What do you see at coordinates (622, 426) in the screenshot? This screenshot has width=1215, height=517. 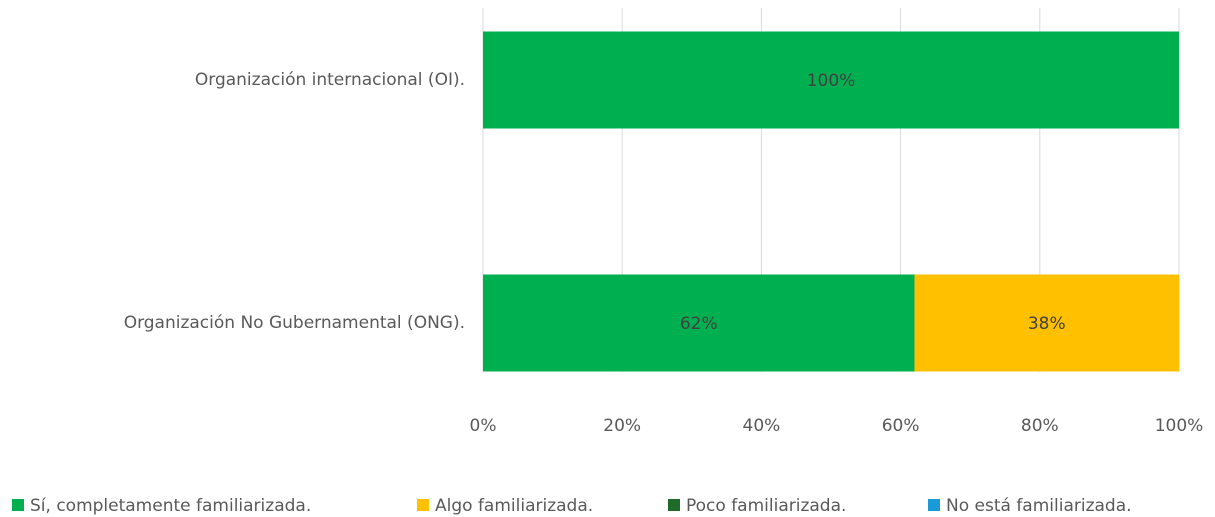 I see `x-tick-label: 20%` at bounding box center [622, 426].